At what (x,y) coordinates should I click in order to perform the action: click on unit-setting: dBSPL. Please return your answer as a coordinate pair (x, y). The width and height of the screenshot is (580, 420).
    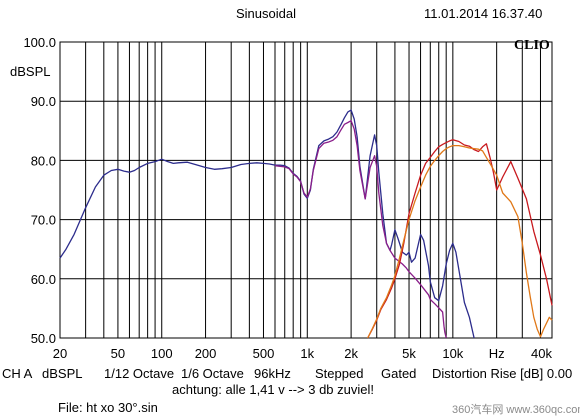
    Looking at the image, I should click on (62, 373).